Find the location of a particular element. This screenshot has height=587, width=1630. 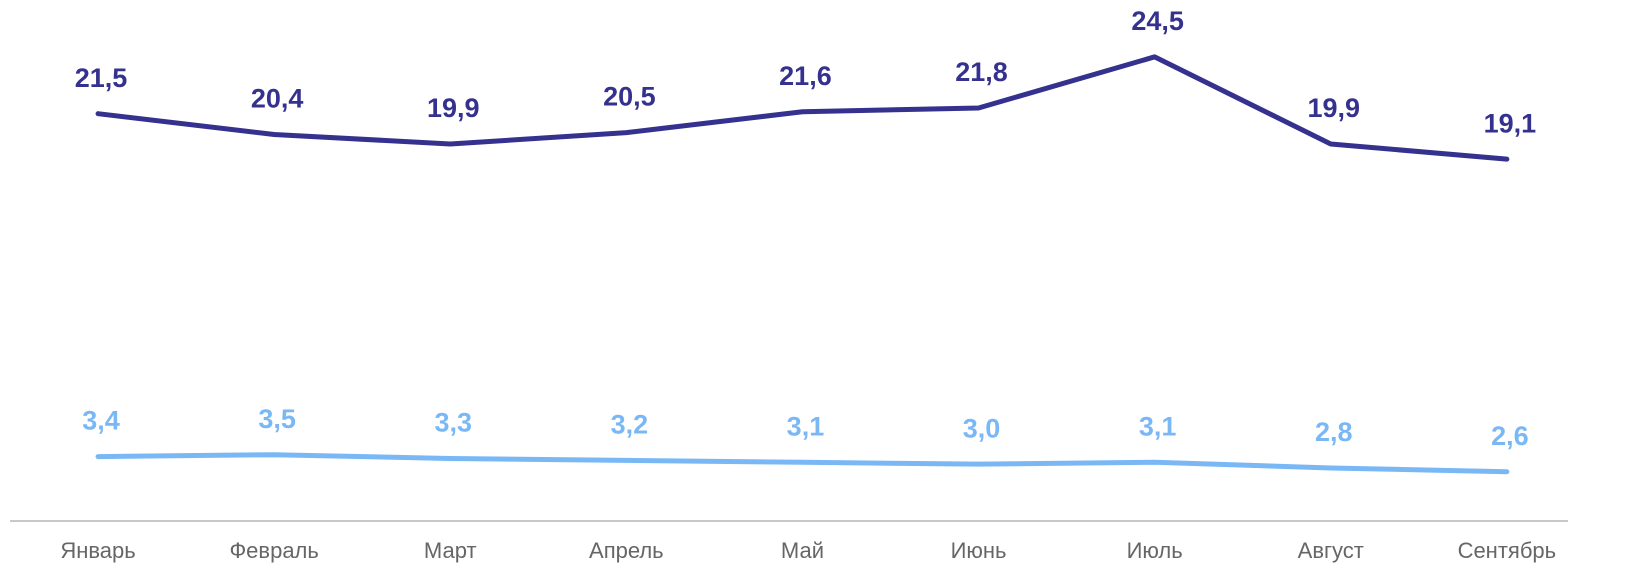

data-label: 19,1 is located at coordinates (1510, 123).